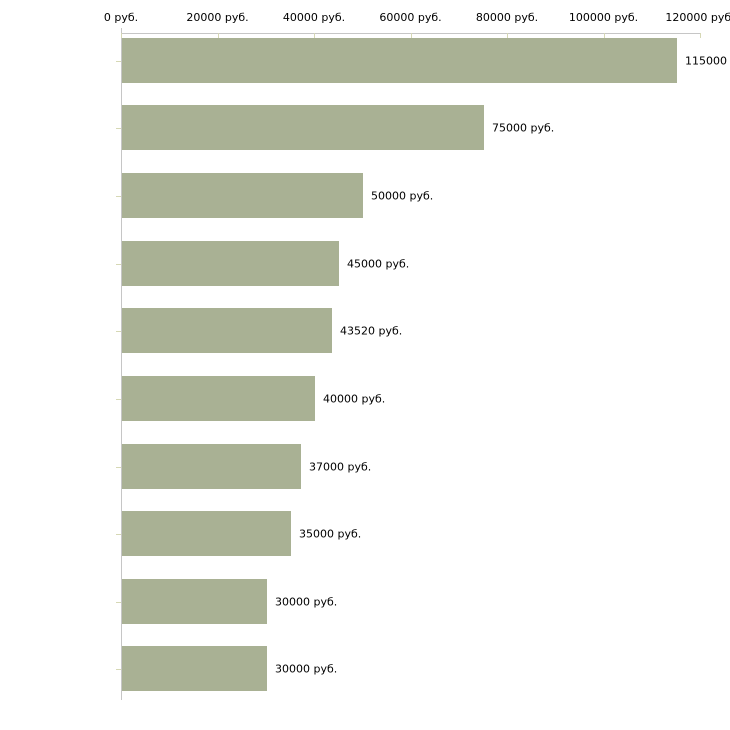 The image size is (730, 730). Describe the element at coordinates (371, 330) in the screenshot. I see `value-label: 43520 руб.` at that location.